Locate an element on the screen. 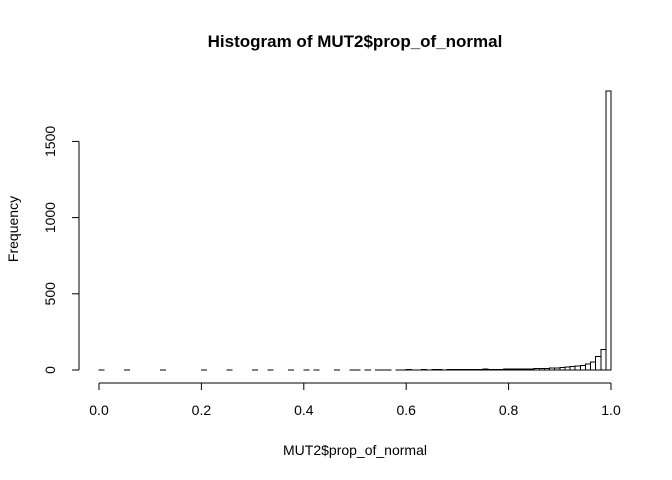  x-axis-label: MUT2$prop_of_normal is located at coordinates (355, 450).